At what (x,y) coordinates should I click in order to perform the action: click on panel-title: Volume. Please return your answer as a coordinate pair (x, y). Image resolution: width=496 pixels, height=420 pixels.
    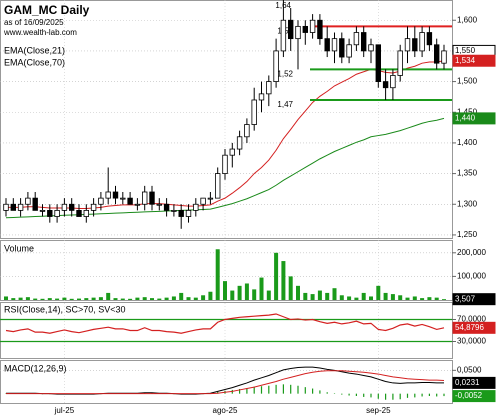
    Looking at the image, I should click on (19, 248).